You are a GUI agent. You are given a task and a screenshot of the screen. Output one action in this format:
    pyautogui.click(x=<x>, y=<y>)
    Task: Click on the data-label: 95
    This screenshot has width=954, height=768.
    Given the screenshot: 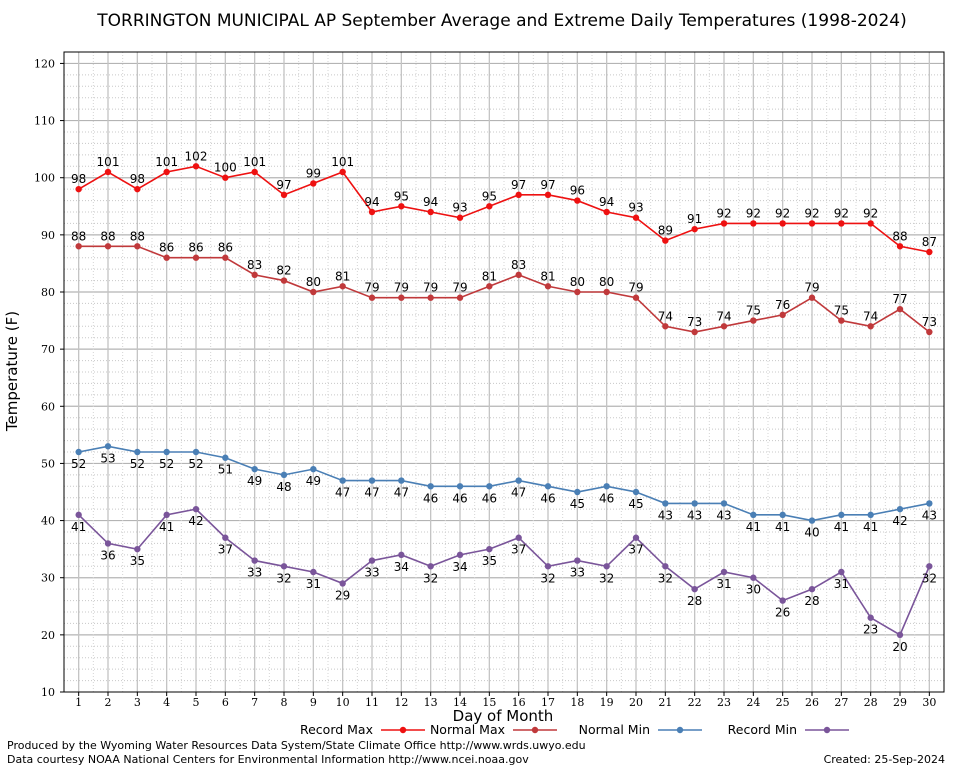 What is the action you would take?
    pyautogui.click(x=489, y=196)
    